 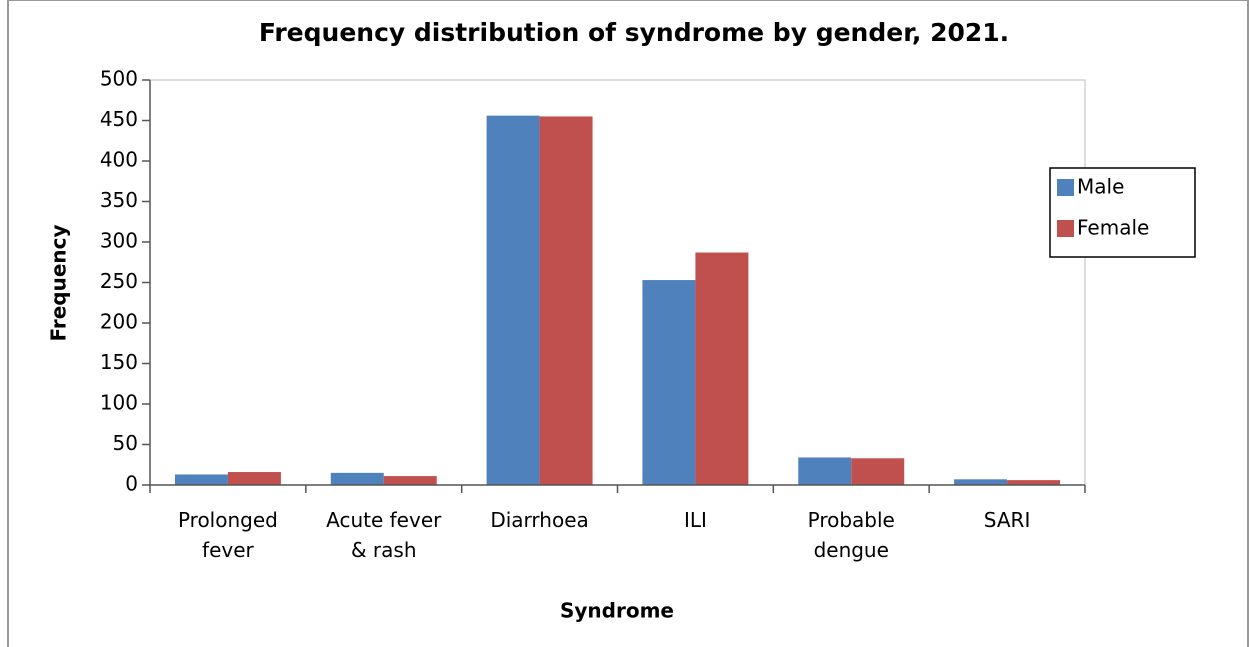 I want to click on y-tick-label: 250, so click(x=119, y=281).